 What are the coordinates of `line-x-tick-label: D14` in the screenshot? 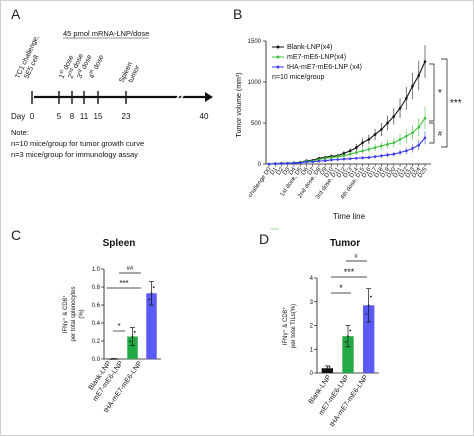 It's located at (355, 172).